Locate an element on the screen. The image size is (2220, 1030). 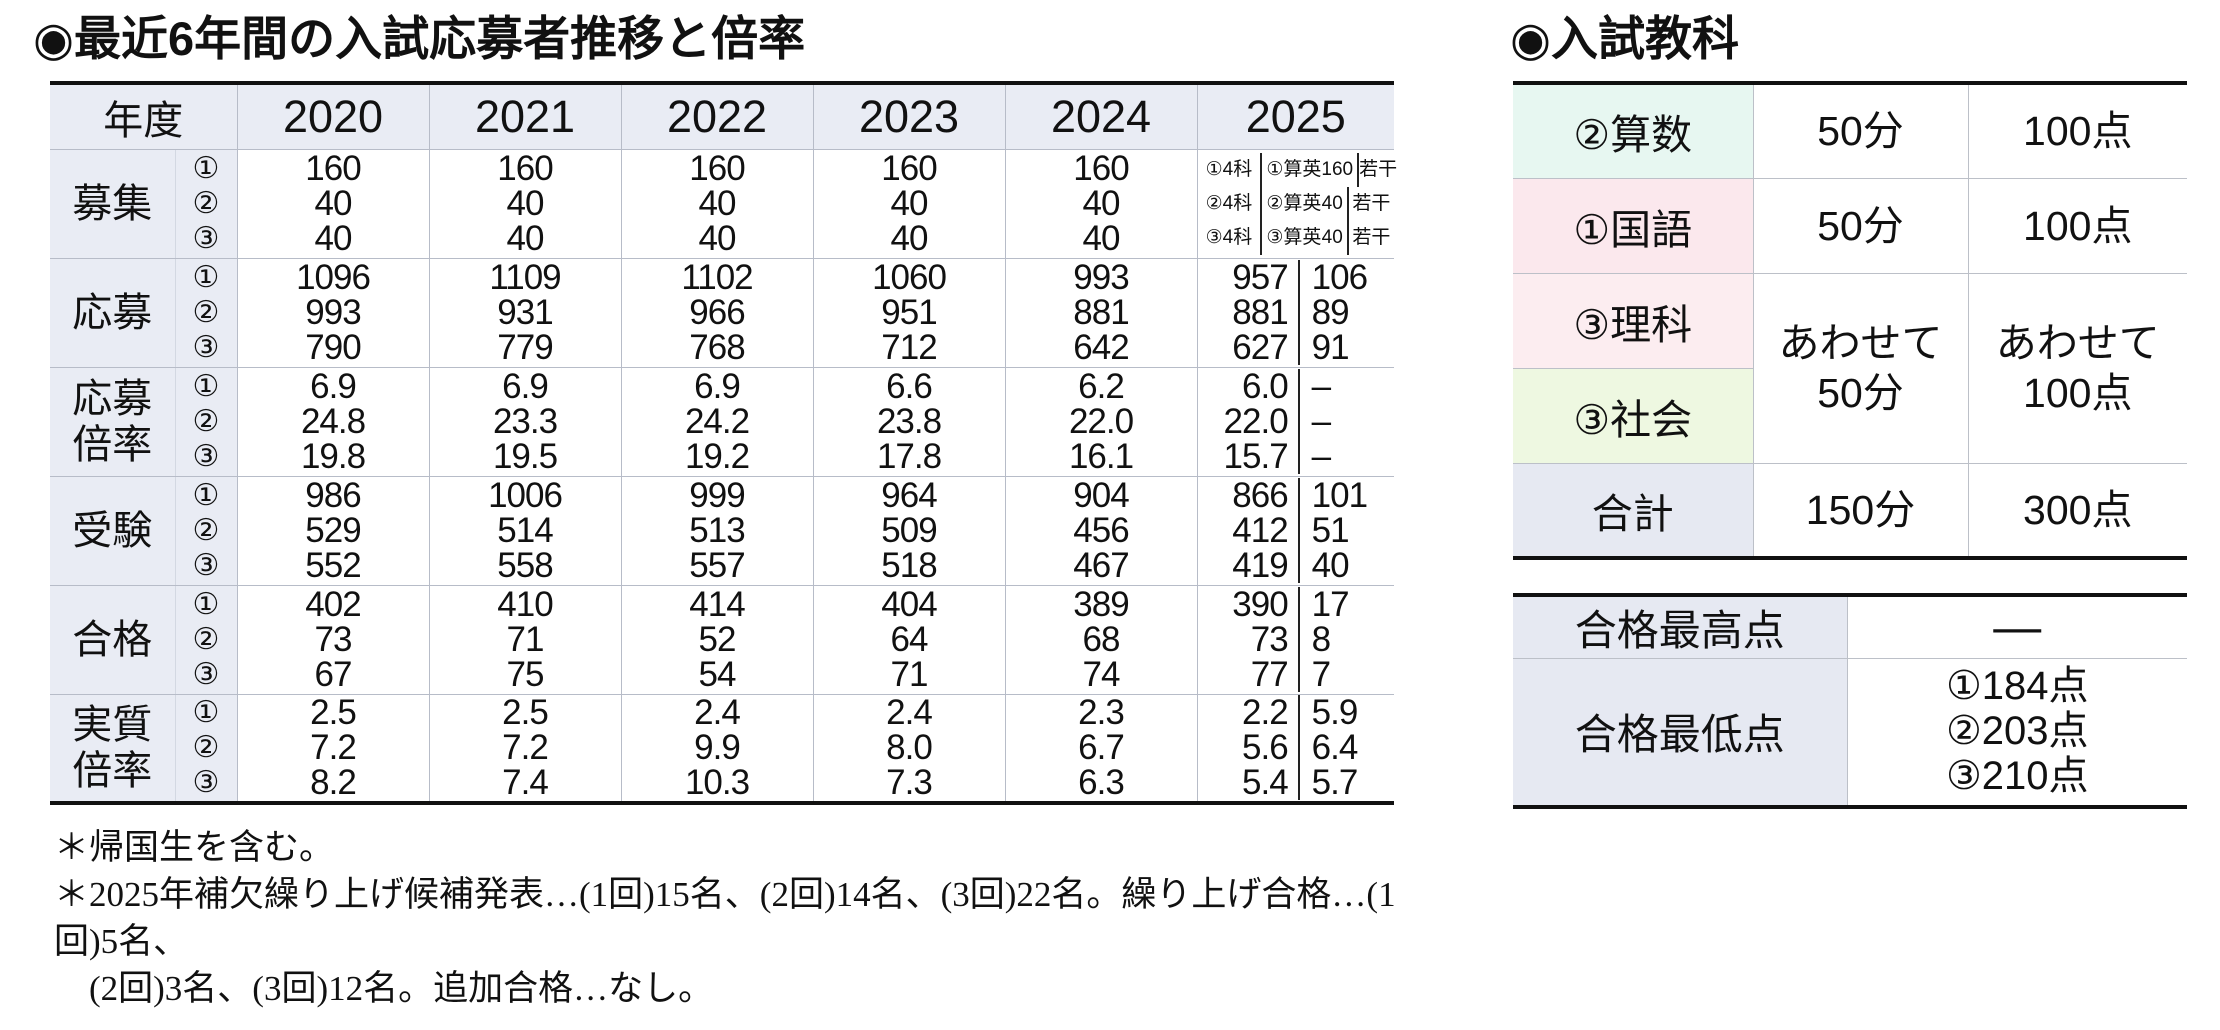
value-line: 2.5 is located at coordinates (333, 713).